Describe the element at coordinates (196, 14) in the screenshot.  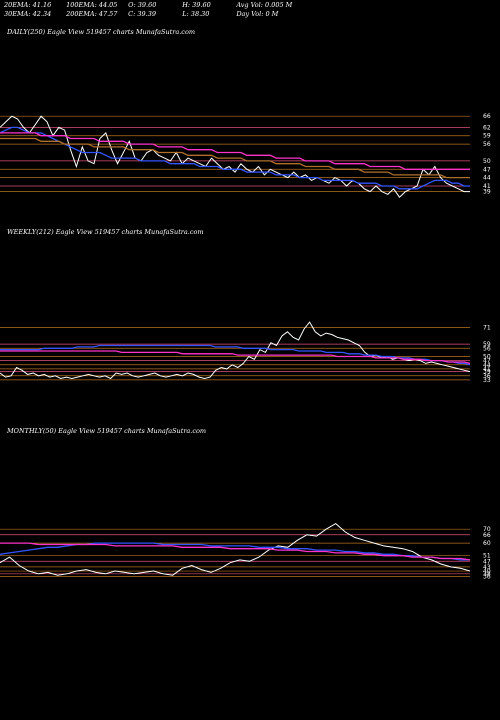
I see `low-label: L: 38.30` at that location.